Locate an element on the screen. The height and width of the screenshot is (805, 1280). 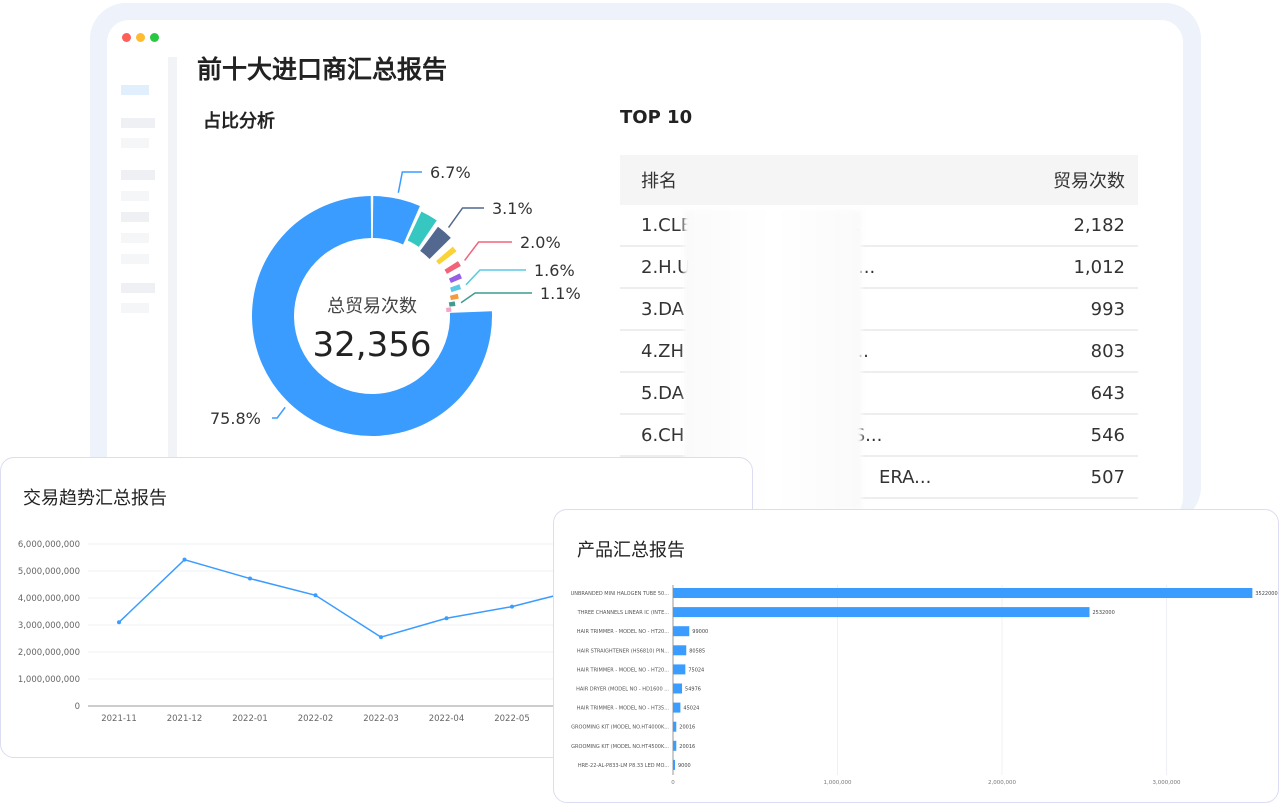
bar-value-label: 80585 is located at coordinates (697, 651).